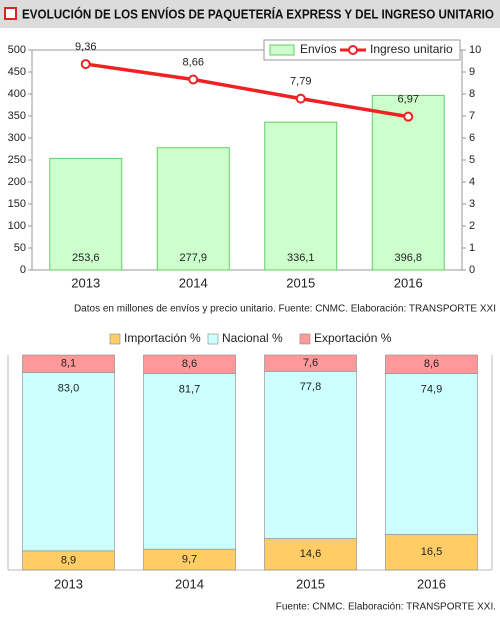 Image resolution: width=500 pixels, height=617 pixels. Describe the element at coordinates (411, 49) in the screenshot. I see `legend-label: Ingreso unitario` at that location.